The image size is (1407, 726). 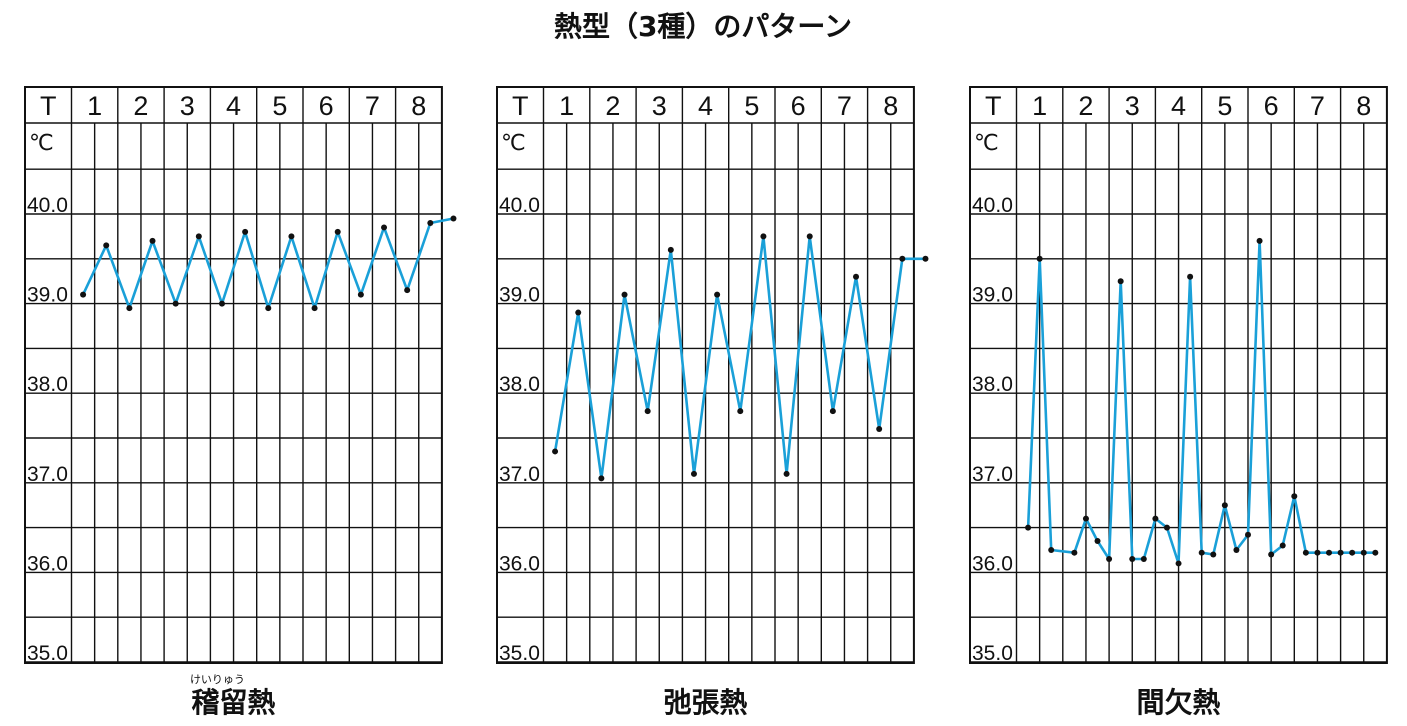 What do you see at coordinates (217, 679) in the screenshot?
I see `caption-ruby: けいりゅう` at bounding box center [217, 679].